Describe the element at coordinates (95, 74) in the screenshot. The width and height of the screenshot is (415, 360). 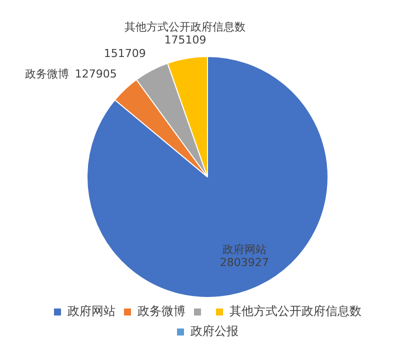
I see `data-label: 127905` at that location.